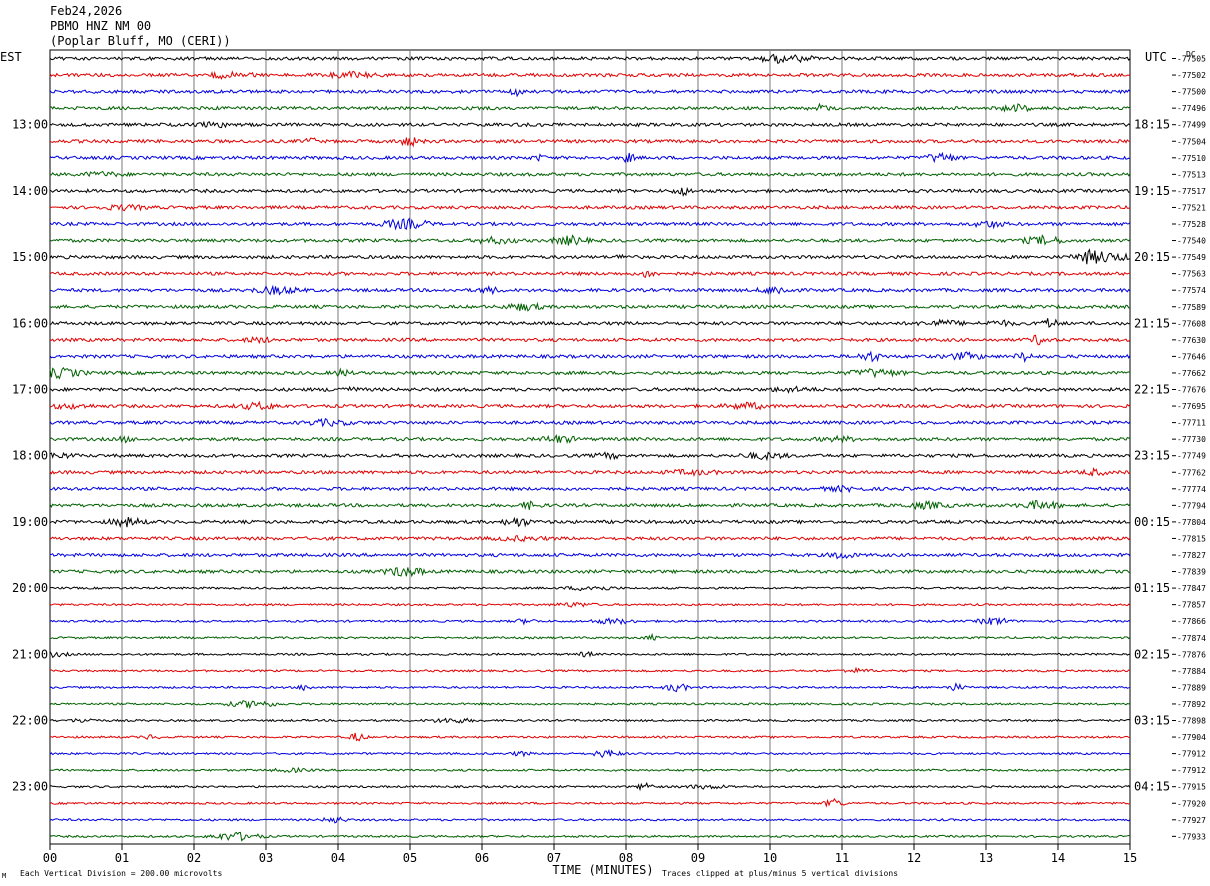  I want to click on x-tick-label: 14, so click(1058, 858).